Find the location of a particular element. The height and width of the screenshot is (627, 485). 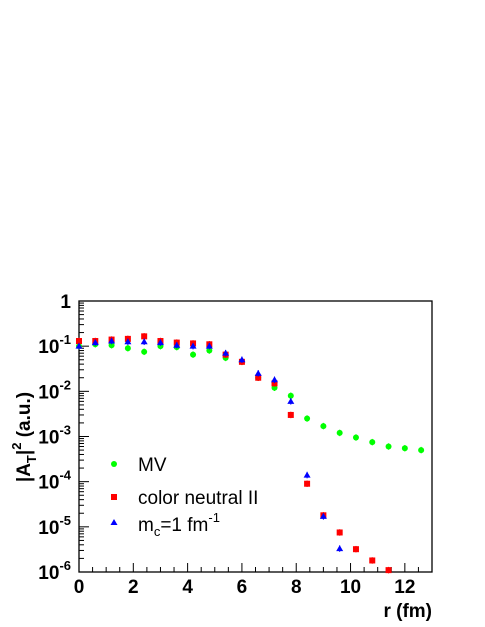

legend-marker-mv is located at coordinates (114, 464).